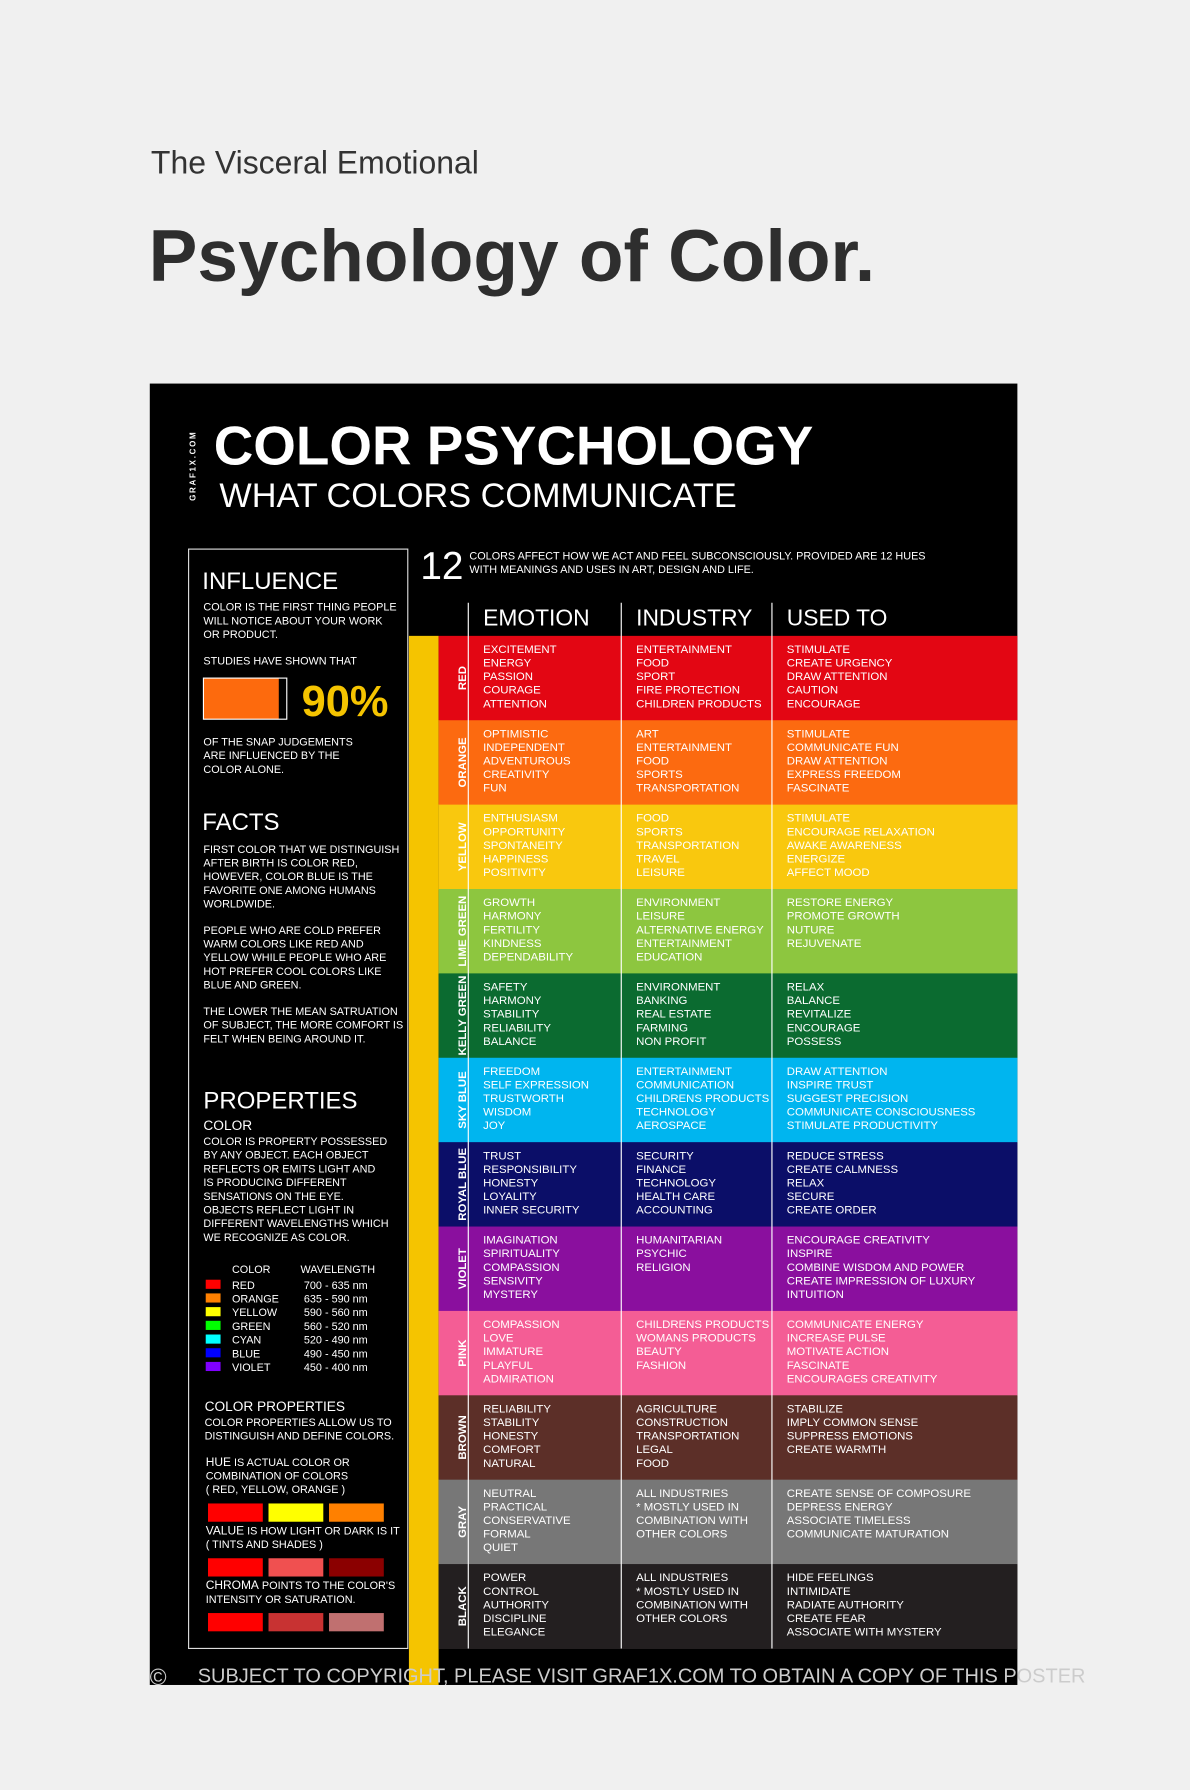 This screenshot has height=1790, width=1190. Describe the element at coordinates (819, 1592) in the screenshot. I see `row-item: INTIMIDATE` at that location.